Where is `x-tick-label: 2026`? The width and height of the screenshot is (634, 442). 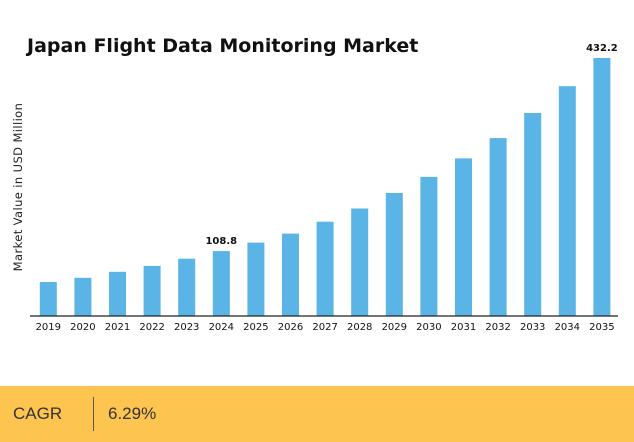
x-tick-label: 2026 is located at coordinates (290, 327).